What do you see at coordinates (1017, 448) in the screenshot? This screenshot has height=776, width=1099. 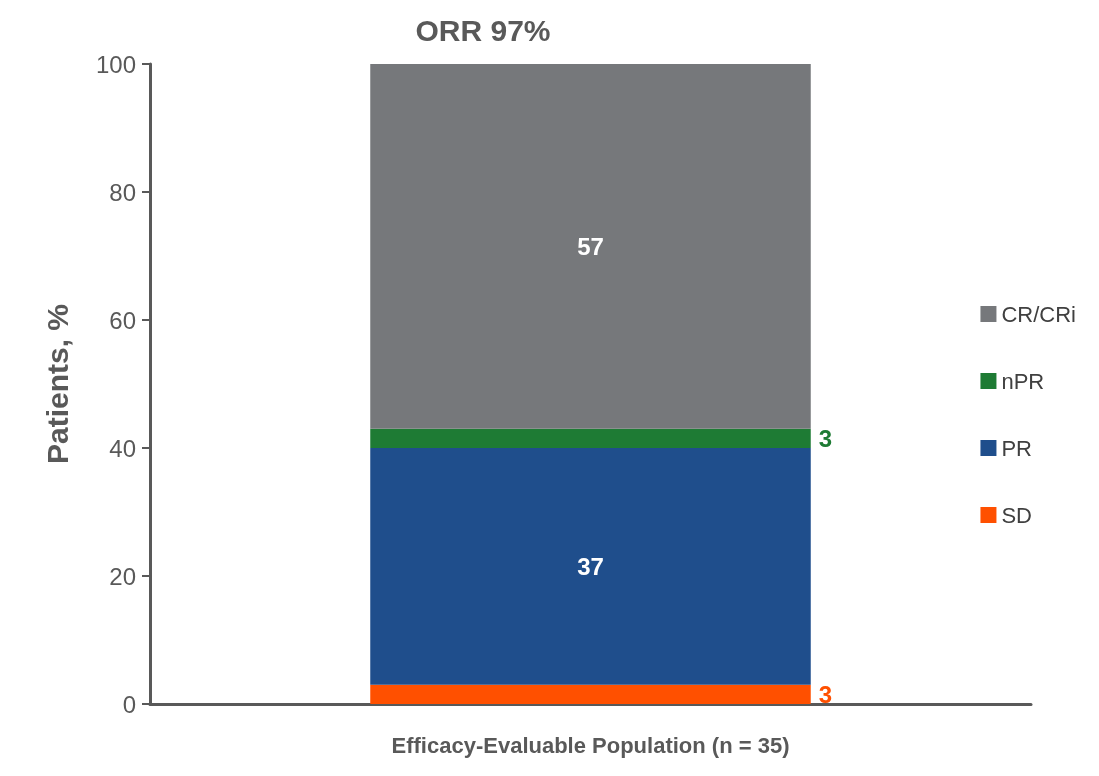 I see `legend-label: PR` at bounding box center [1017, 448].